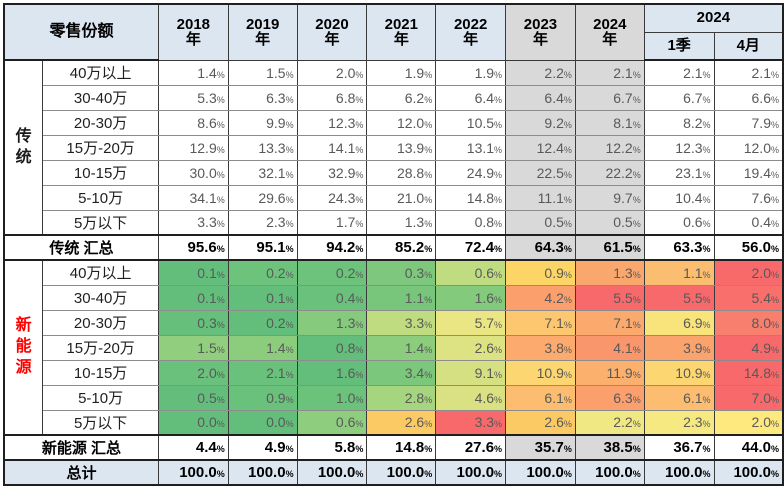  Describe the element at coordinates (401, 397) in the screenshot. I see `value-cell: 2.8%` at that location.